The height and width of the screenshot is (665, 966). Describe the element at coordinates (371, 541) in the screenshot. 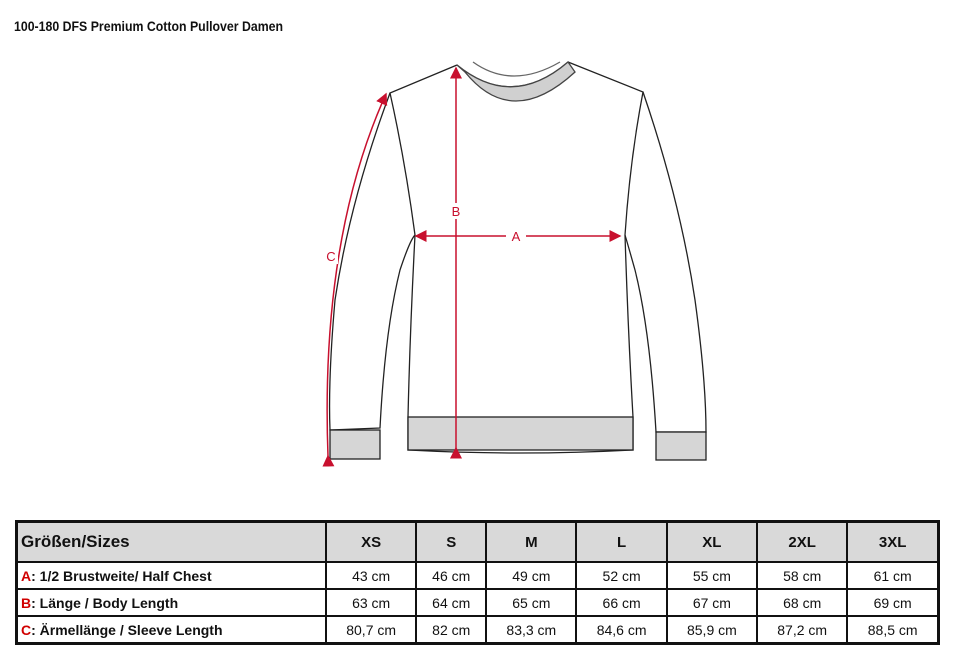

I see `size-header: XS` at that location.